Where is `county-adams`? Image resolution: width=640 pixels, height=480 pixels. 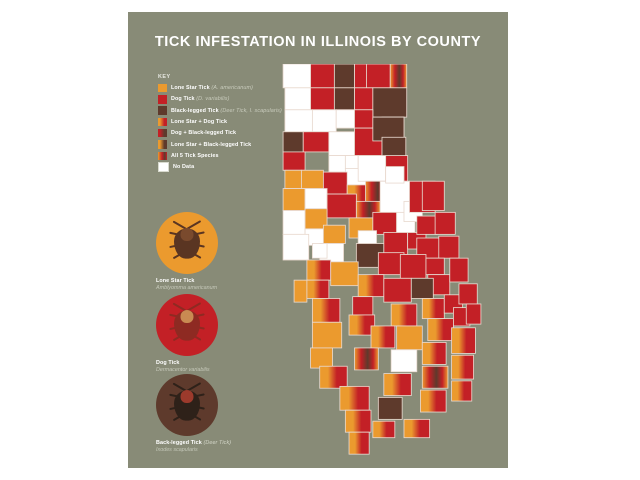 county-adams is located at coordinates (294, 222).